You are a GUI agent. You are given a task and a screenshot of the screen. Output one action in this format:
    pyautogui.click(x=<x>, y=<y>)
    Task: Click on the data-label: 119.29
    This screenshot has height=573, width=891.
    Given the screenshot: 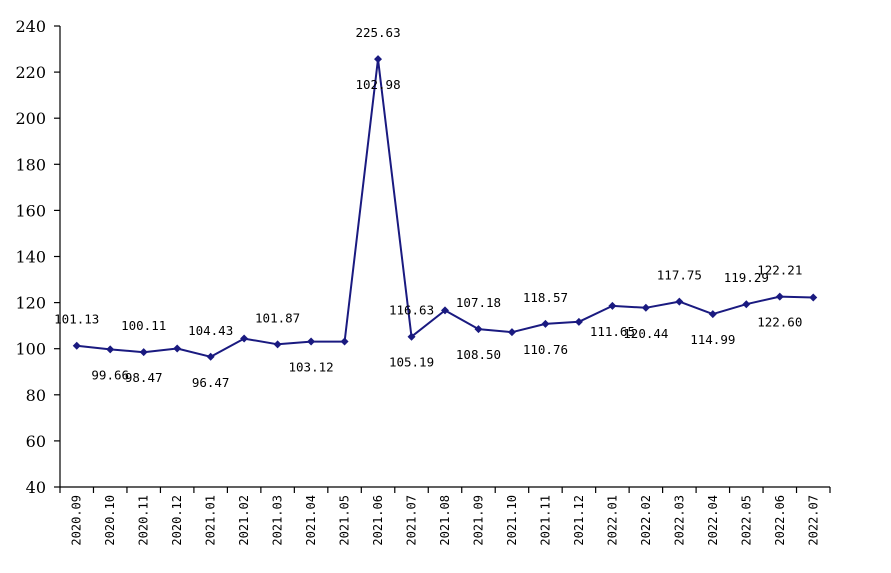 What is the action you would take?
    pyautogui.click(x=746, y=277)
    